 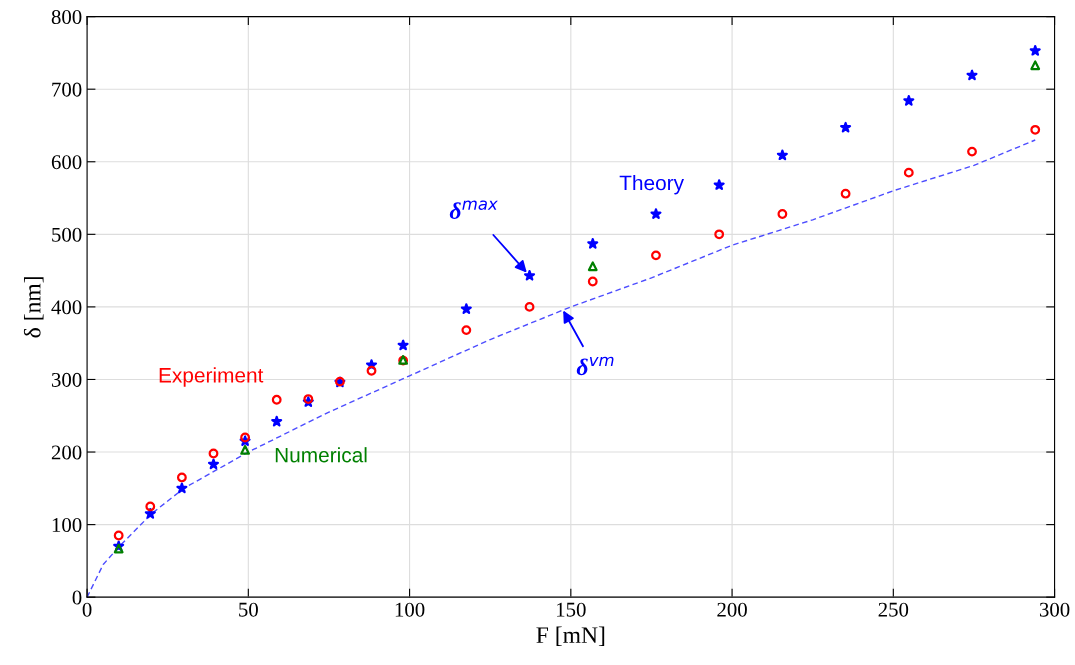 What do you see at coordinates (211, 377) in the screenshot?
I see `series-label: Experiment` at bounding box center [211, 377].